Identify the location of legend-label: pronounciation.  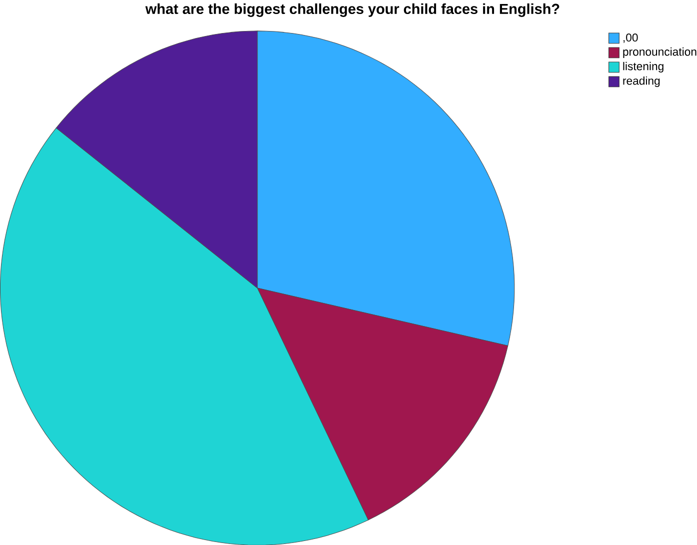
(659, 52).